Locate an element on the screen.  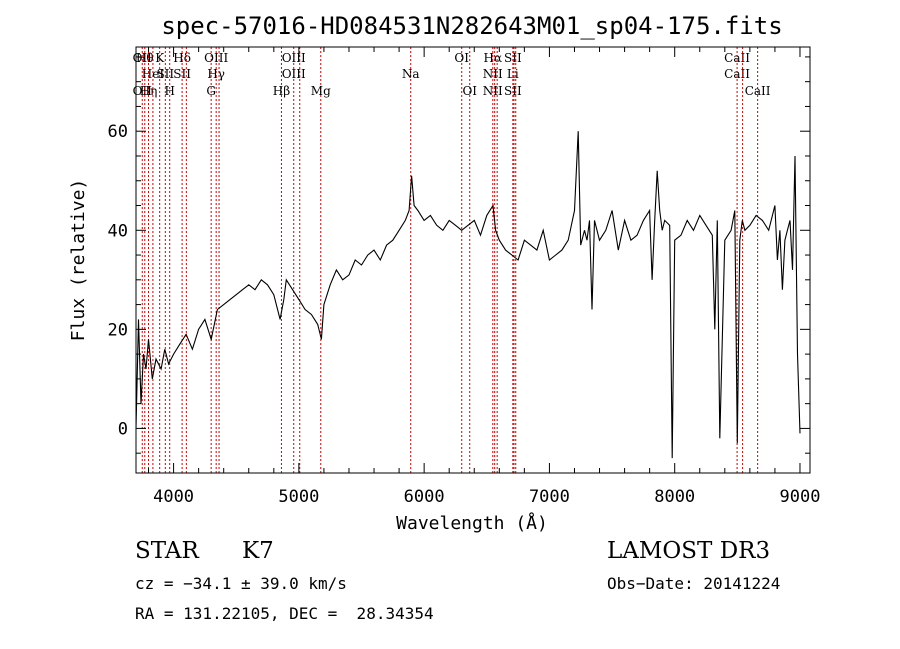
line-label-27-low: CaII is located at coordinates (758, 91).